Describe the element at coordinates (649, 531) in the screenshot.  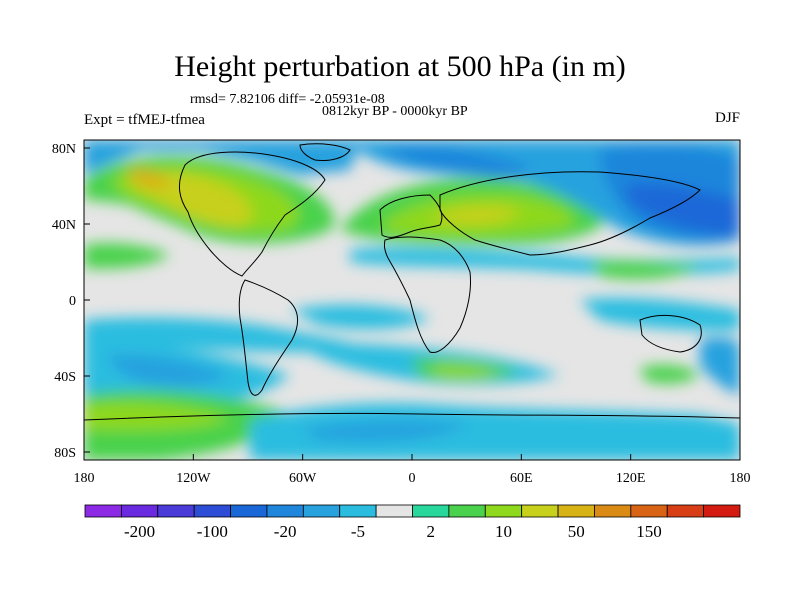
I see `colorbar-label: 150` at that location.